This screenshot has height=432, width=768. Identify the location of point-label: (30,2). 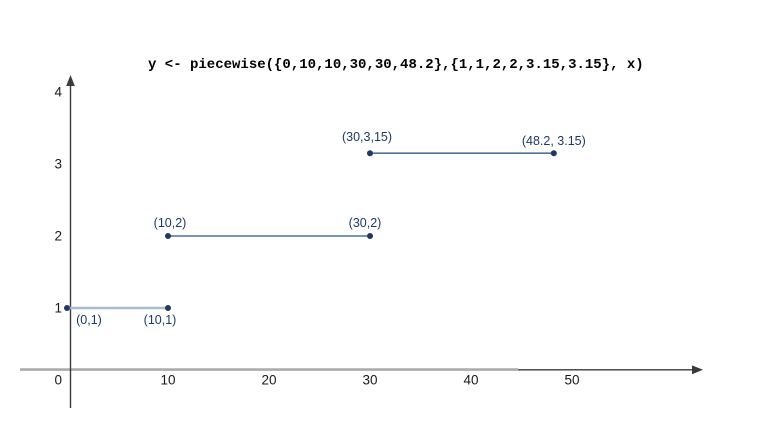
(365, 223).